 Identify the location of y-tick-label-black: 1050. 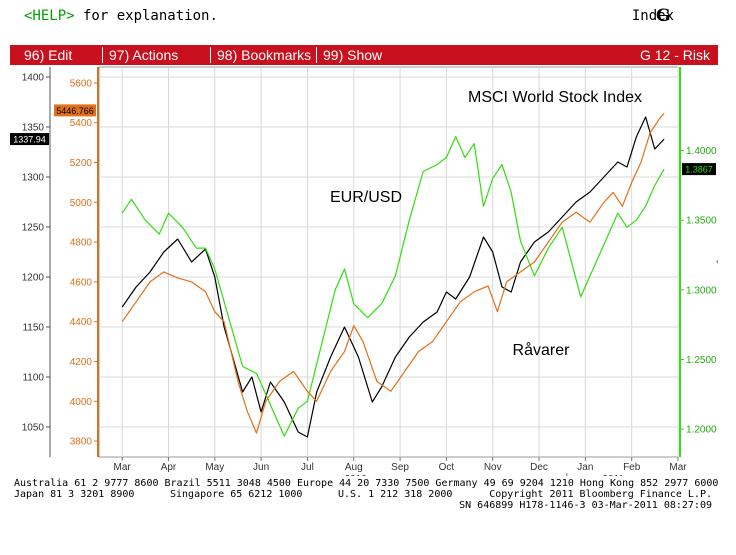
(33, 428).